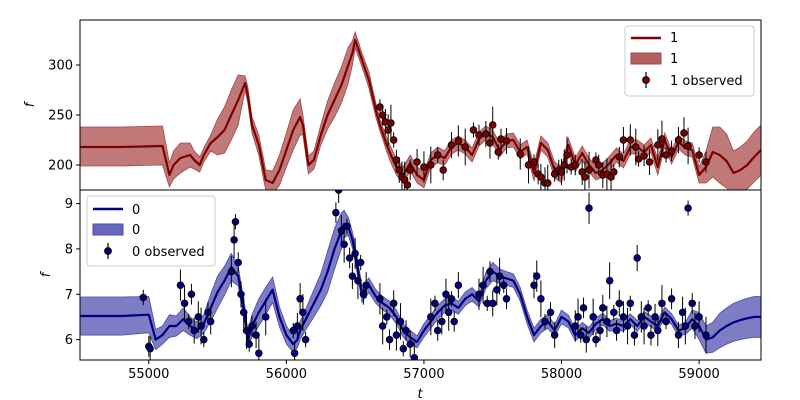 This screenshot has height=400, width=800. What do you see at coordinates (64, 116) in the screenshot?
I see `top-y-ticks: 200 250 300` at bounding box center [64, 116].